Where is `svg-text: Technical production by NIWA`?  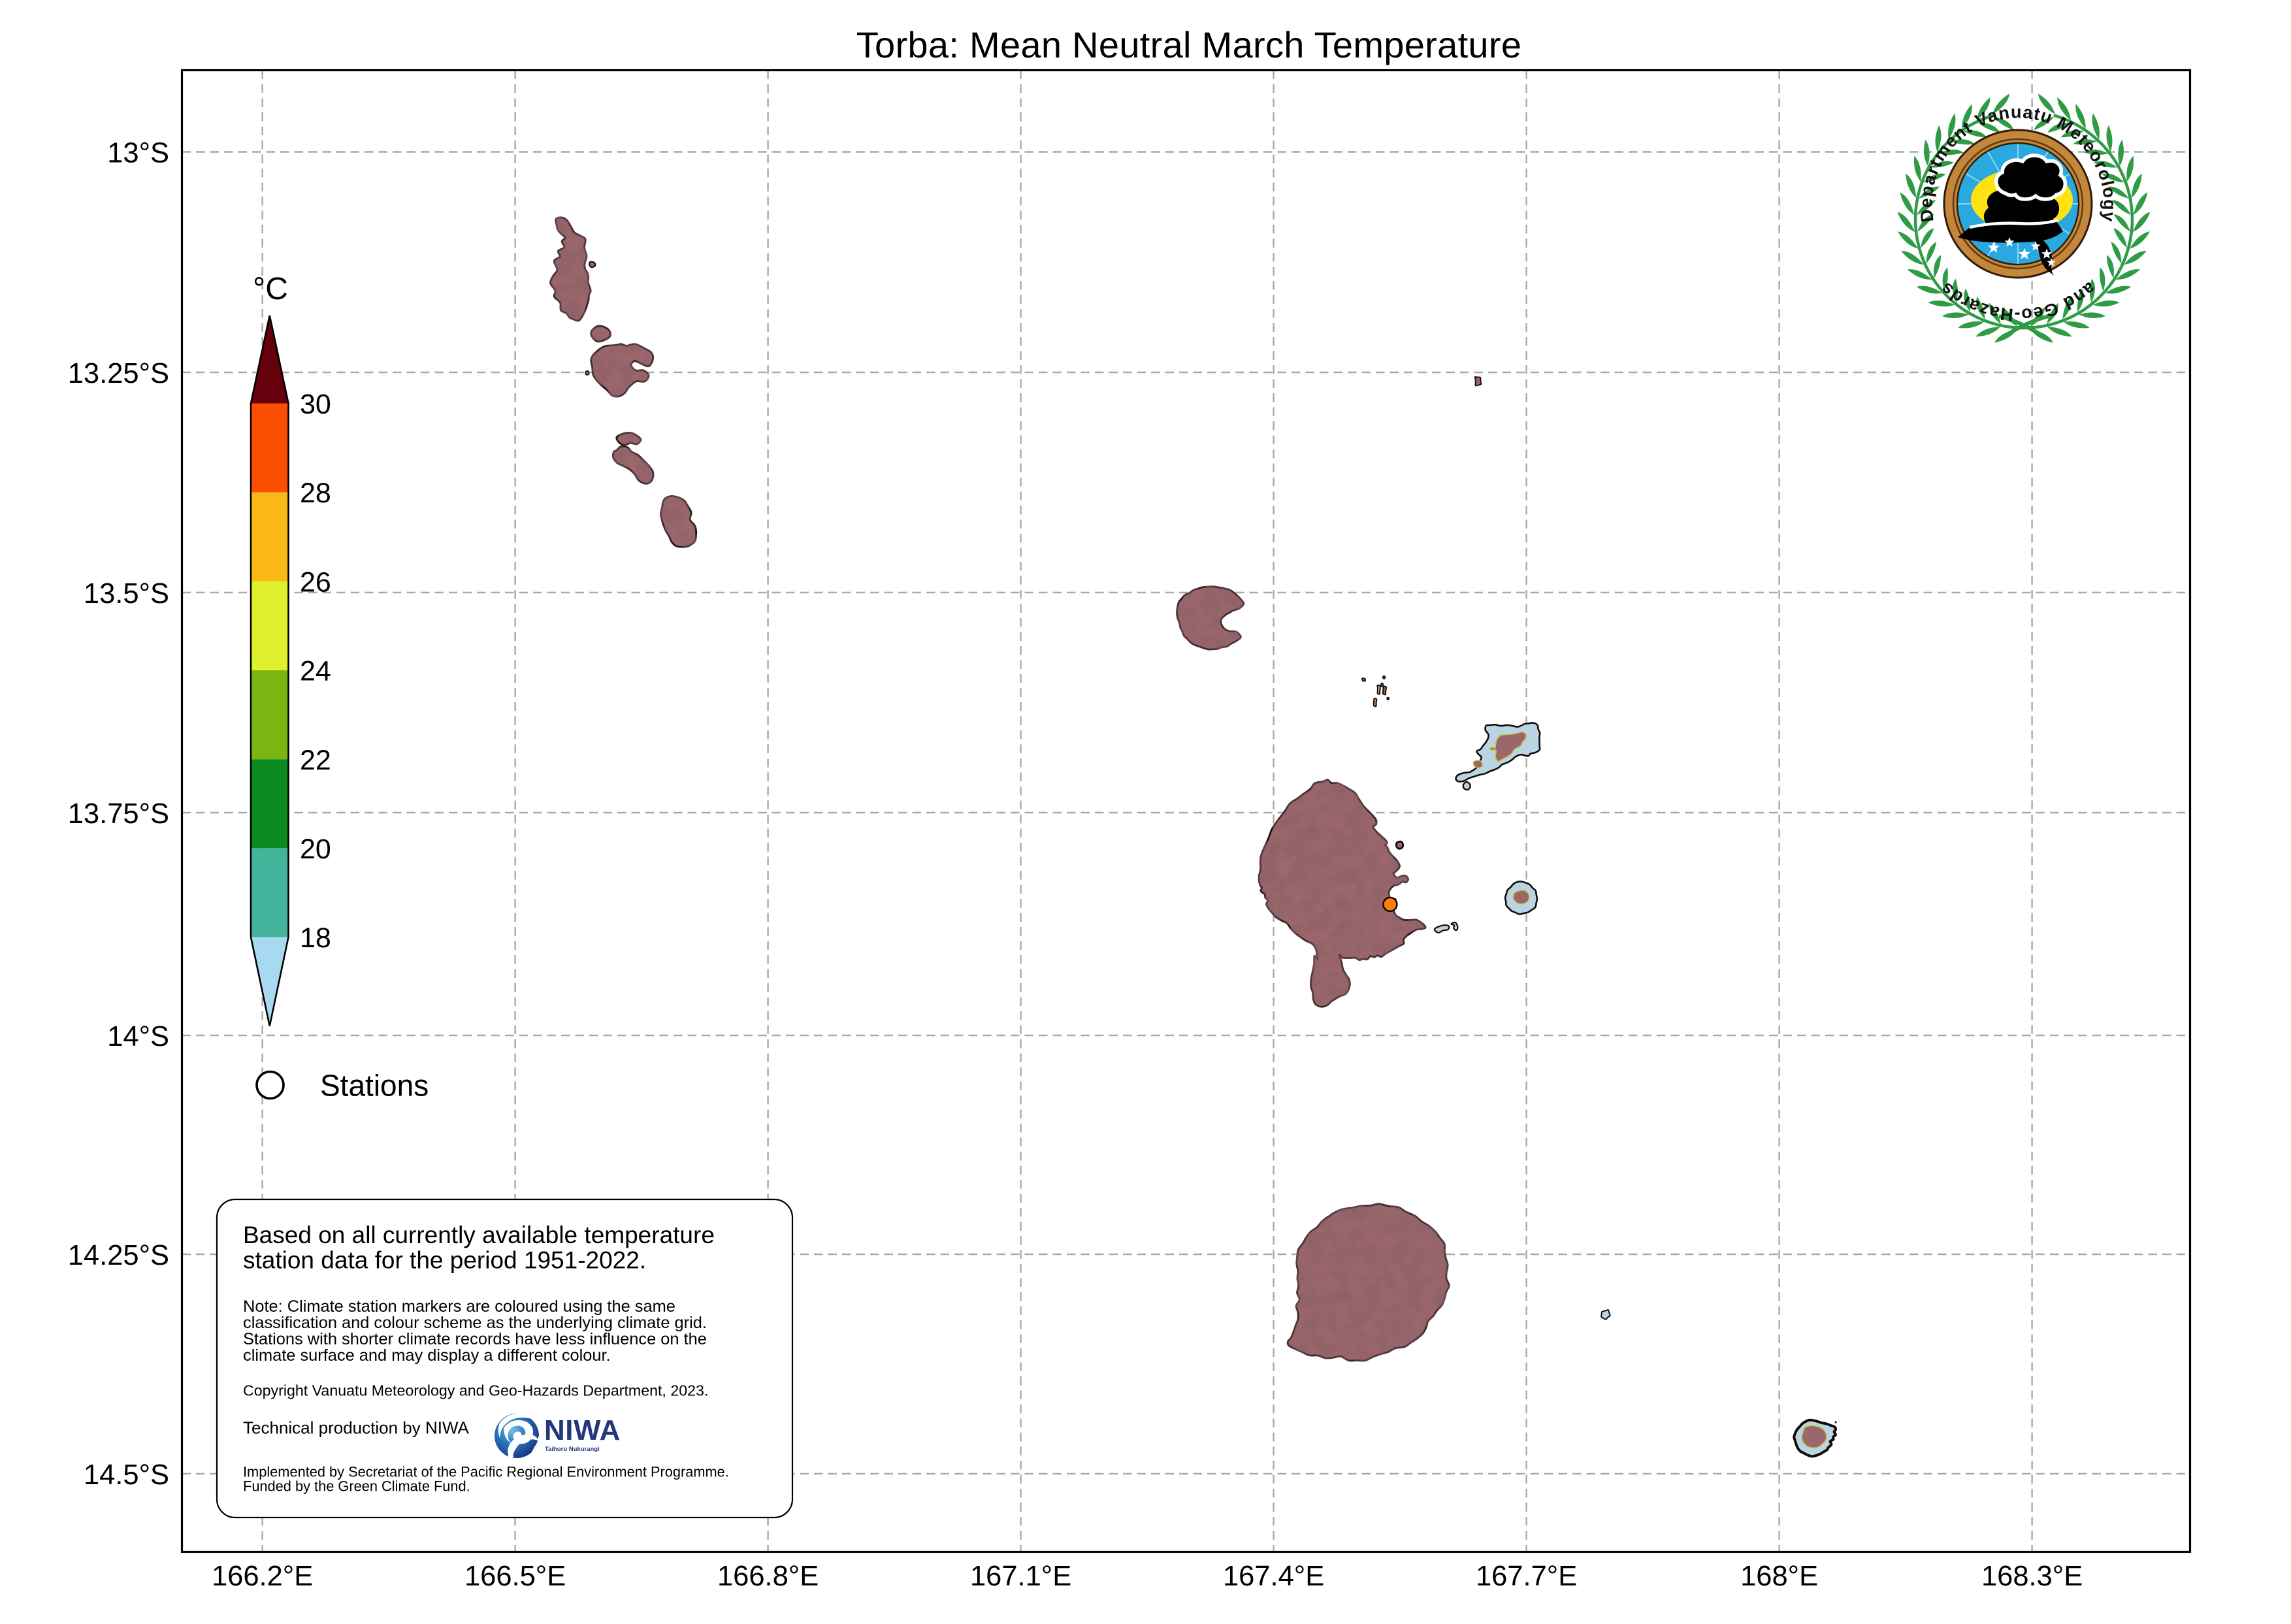 svg-text: Technical production by NIWA is located at coordinates (357, 1428).